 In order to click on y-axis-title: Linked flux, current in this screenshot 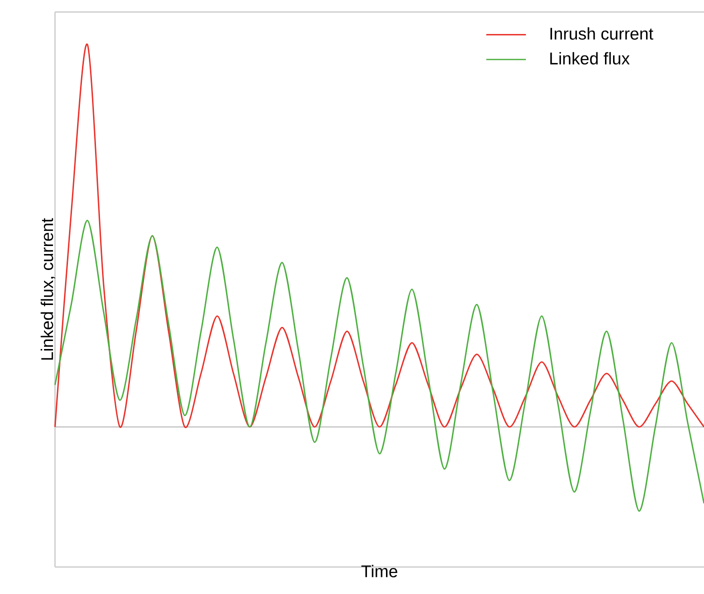, I will do `click(48, 289)`.